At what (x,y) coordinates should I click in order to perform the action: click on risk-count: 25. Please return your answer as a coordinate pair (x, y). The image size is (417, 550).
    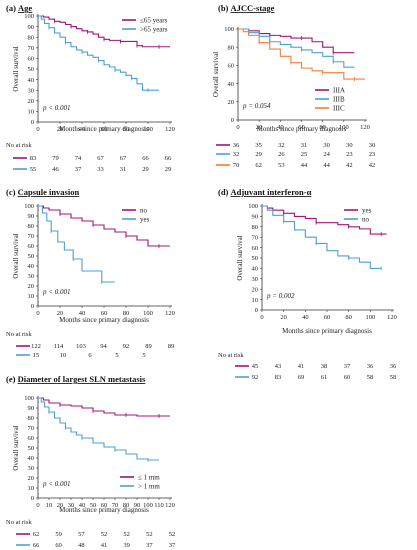
    Looking at the image, I should click on (304, 154).